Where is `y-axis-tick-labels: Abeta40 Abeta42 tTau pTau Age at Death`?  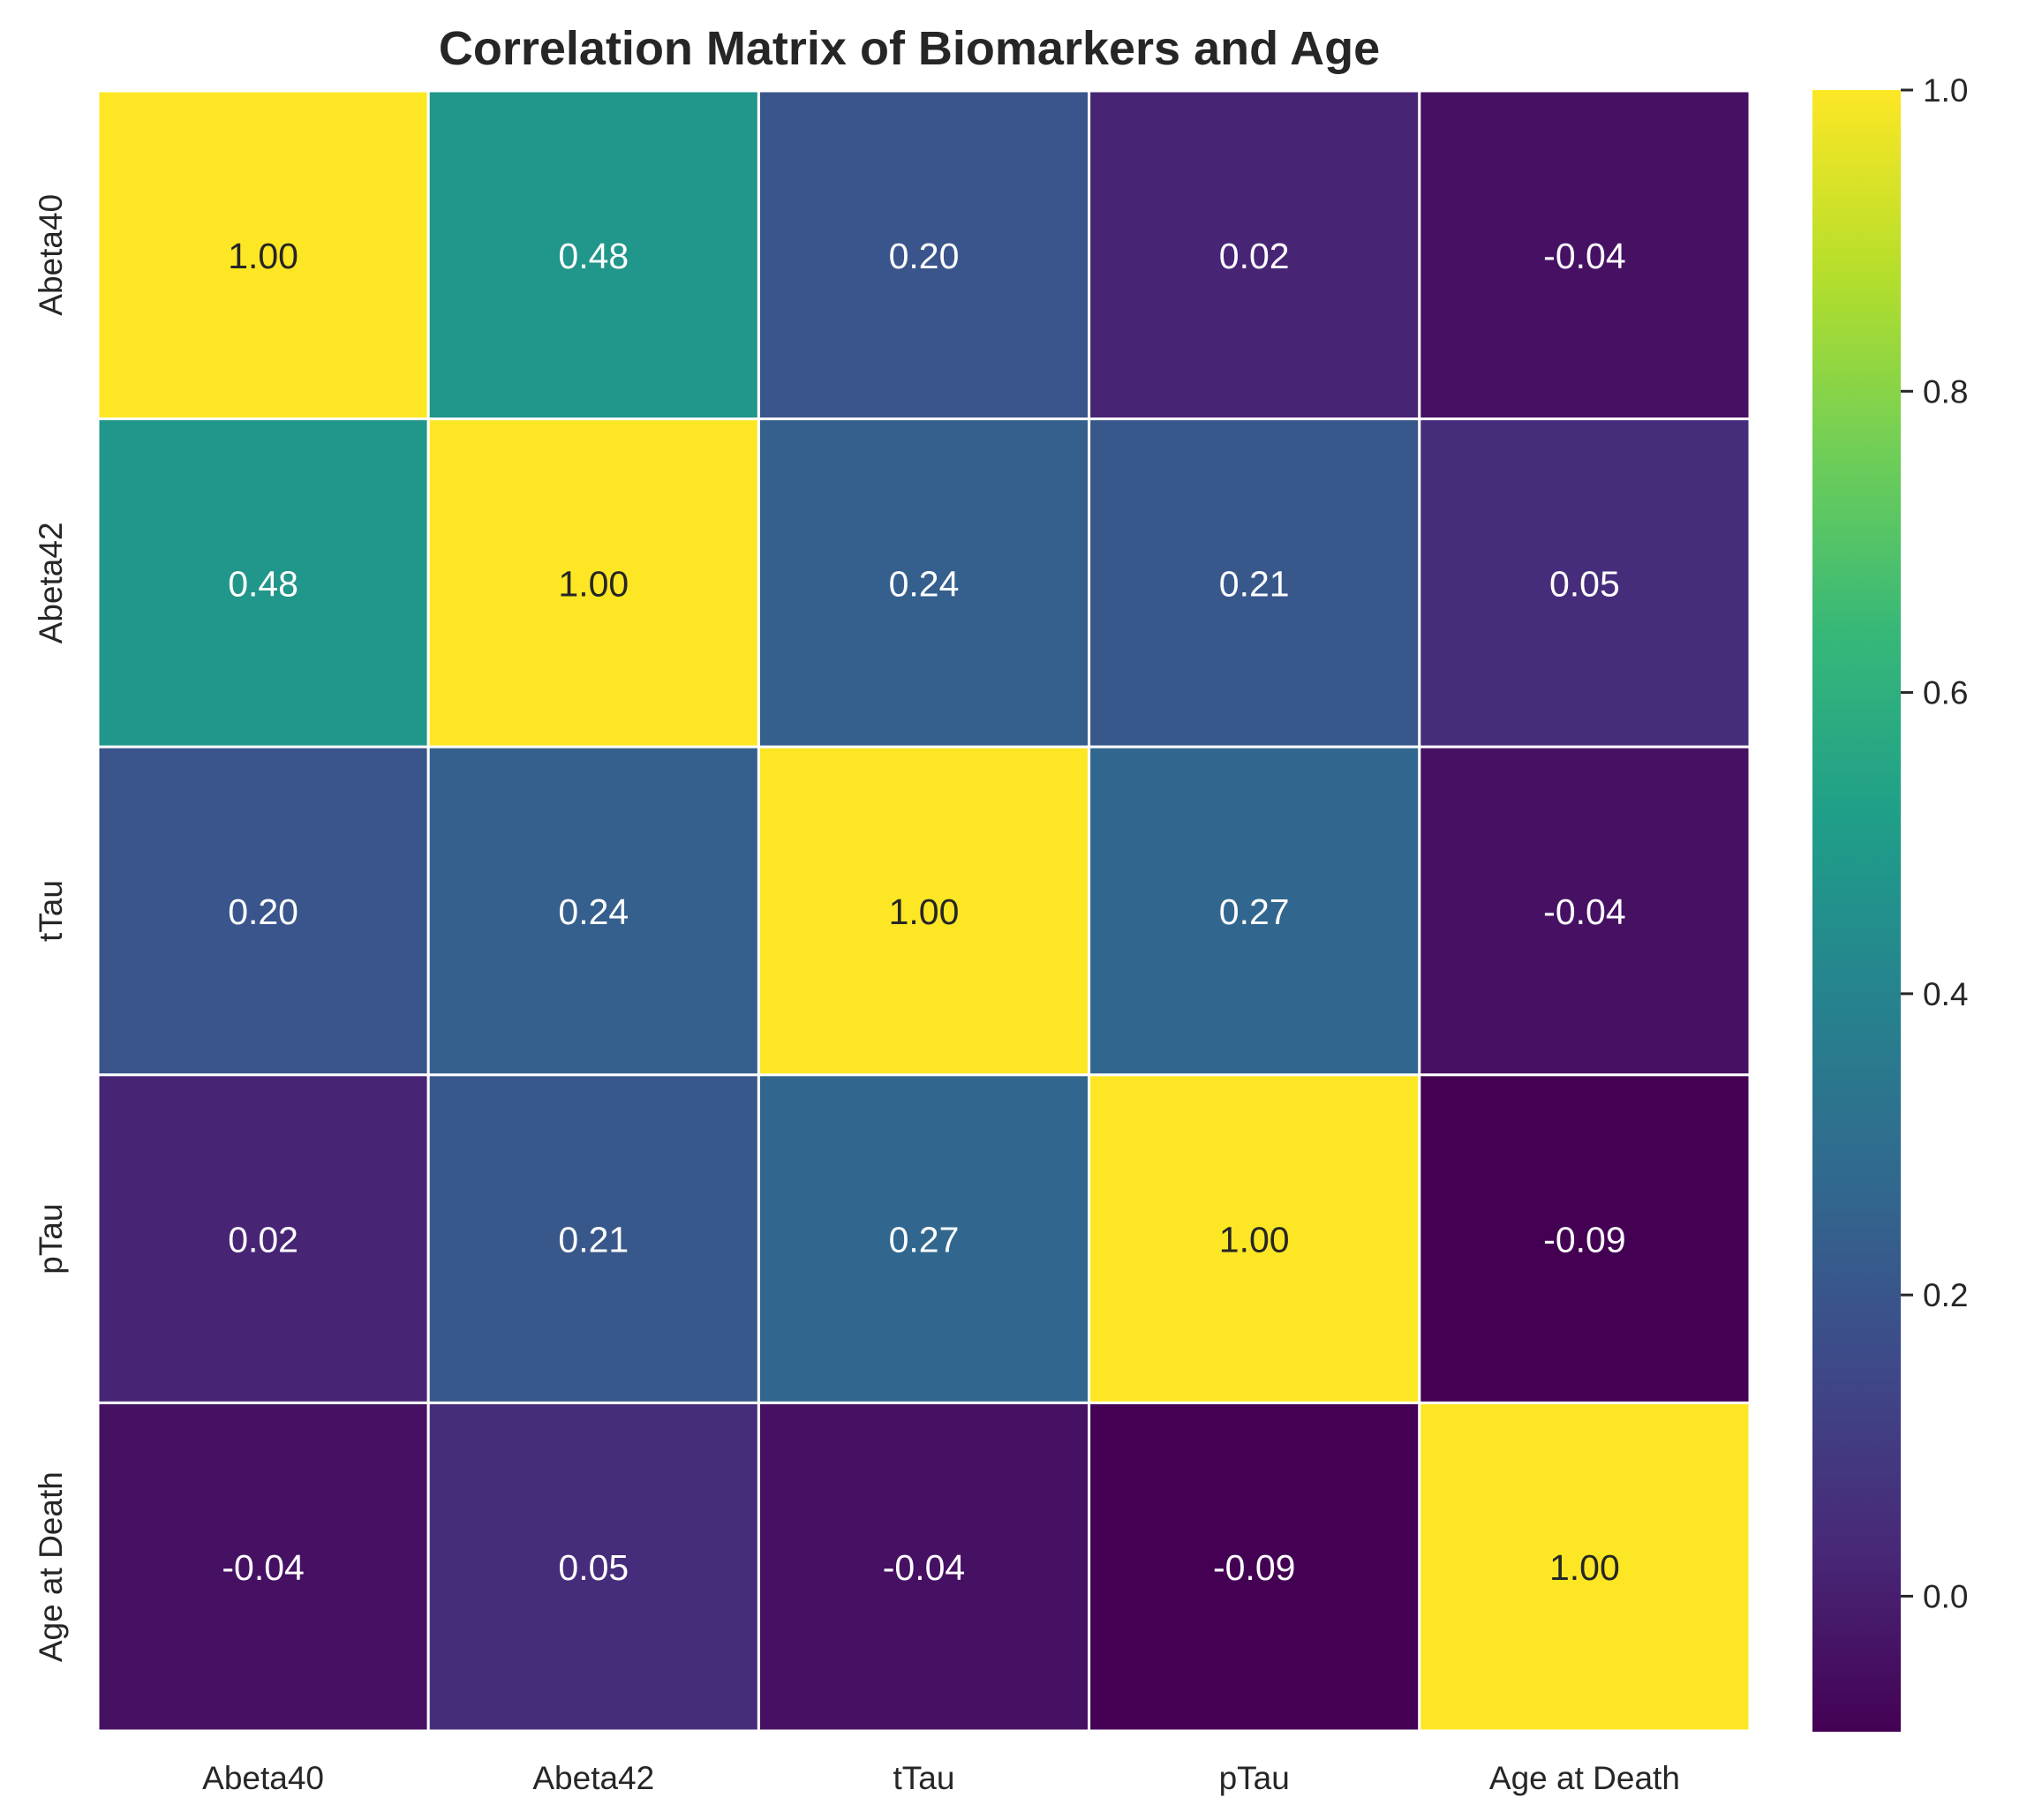 y-axis-tick-labels: Abeta40 Abeta42 tTau pTau Age at Death is located at coordinates (51, 928).